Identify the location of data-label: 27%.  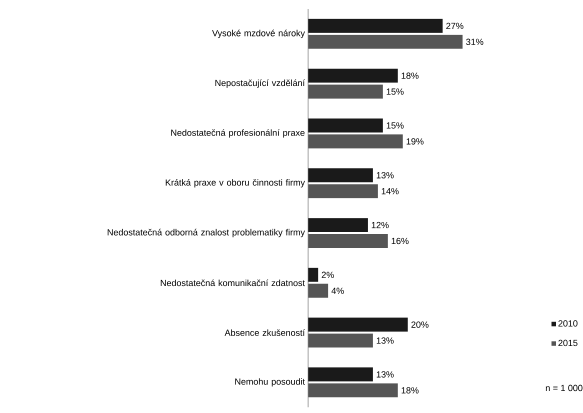
(455, 25).